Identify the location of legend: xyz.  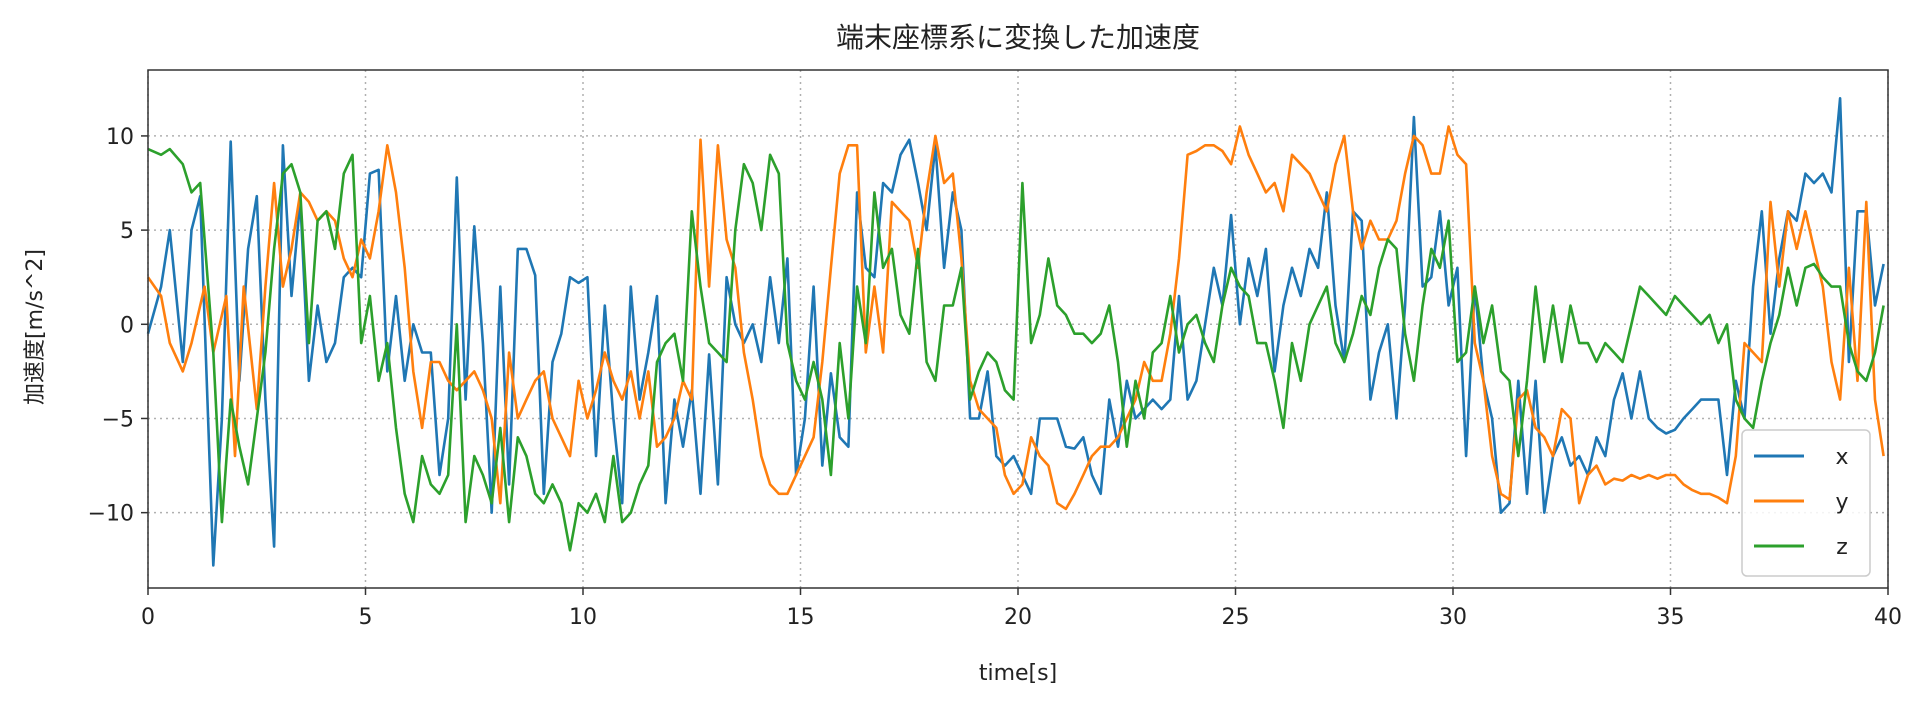
(1806, 503).